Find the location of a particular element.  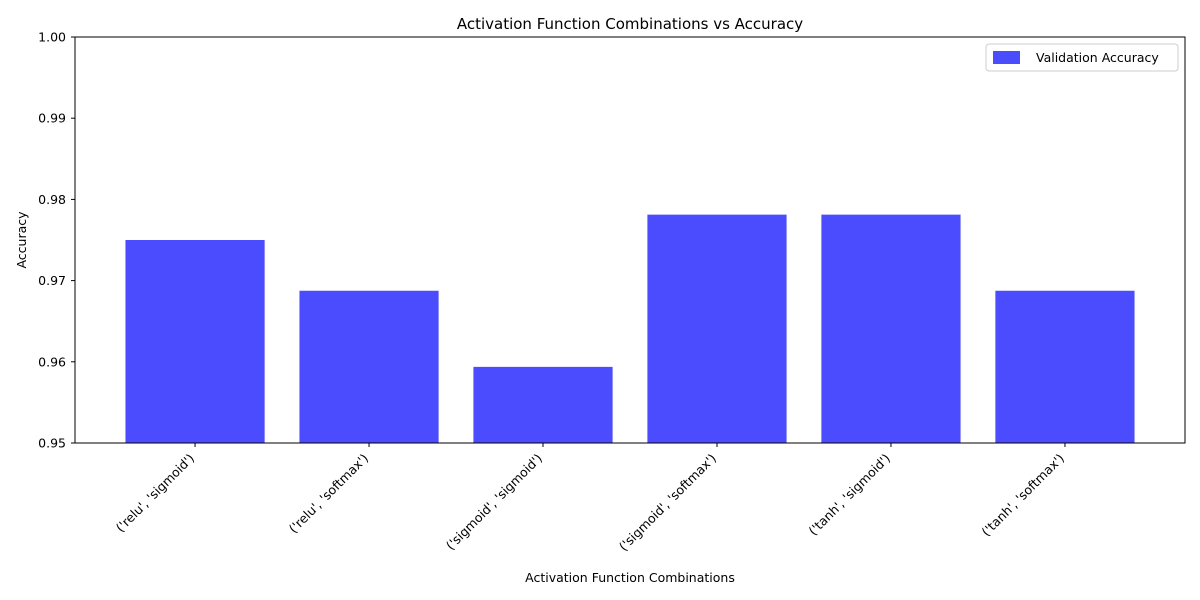

x-tick-label: ('relu', 'sigmoid') is located at coordinates (155, 493).